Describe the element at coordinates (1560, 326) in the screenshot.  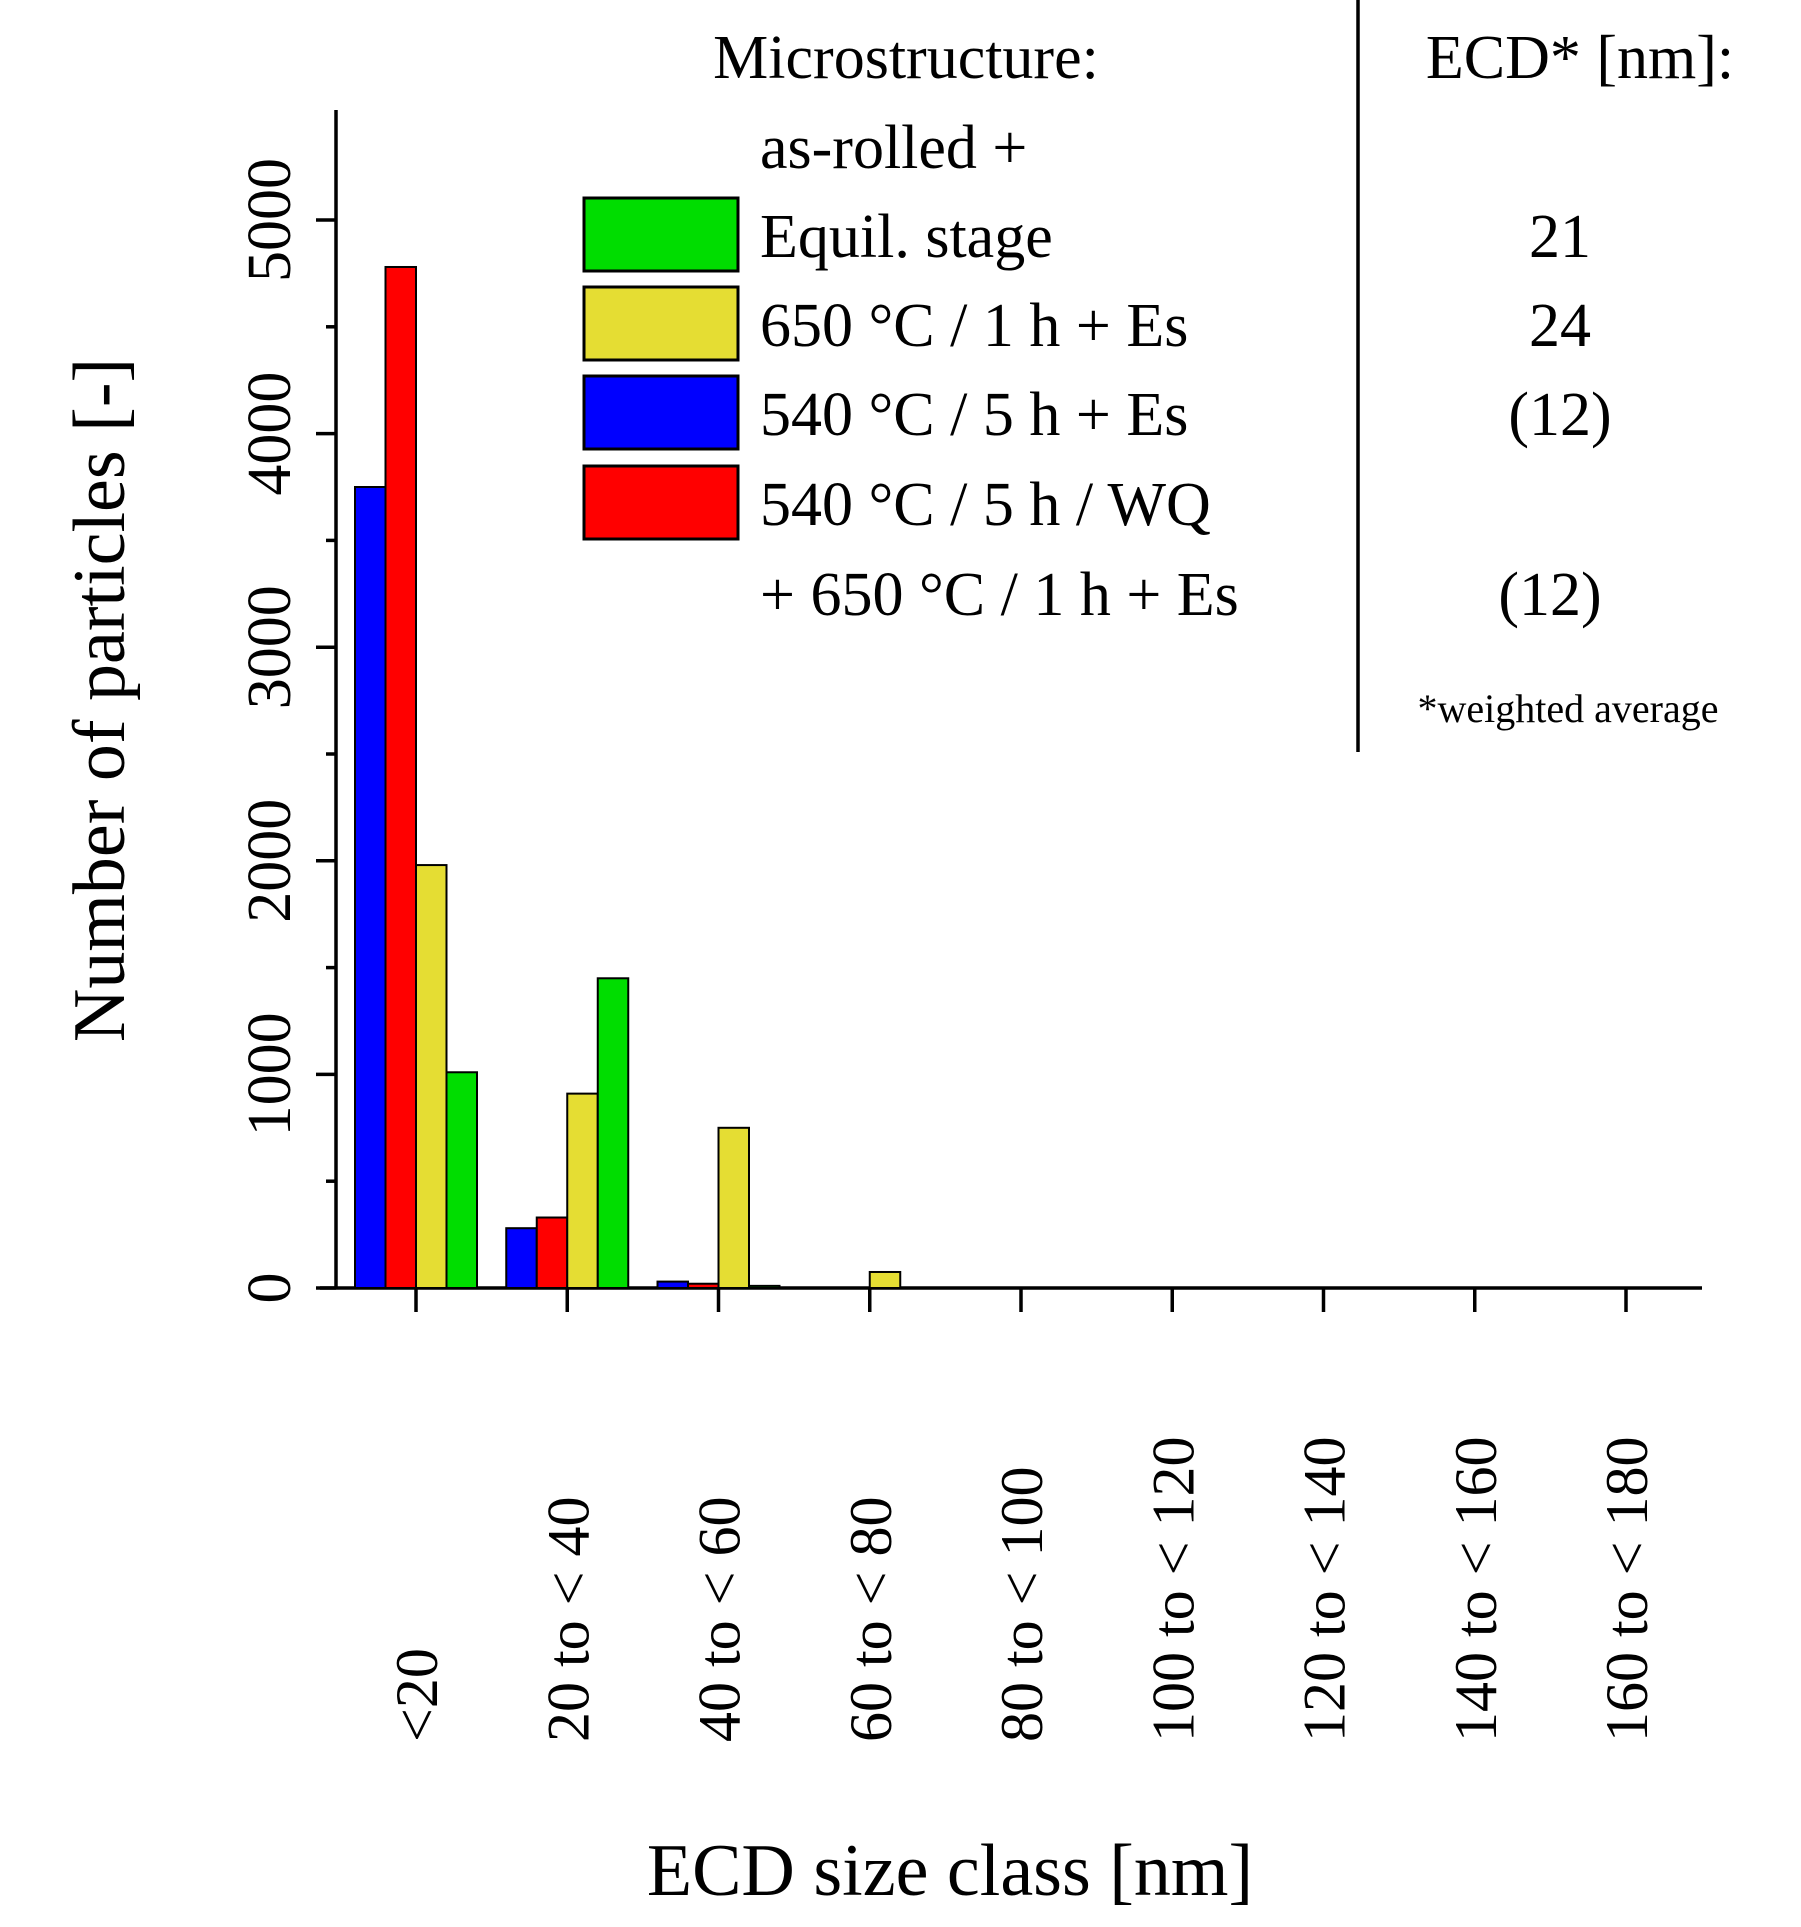
I see `legend-ecd-value: 24` at that location.